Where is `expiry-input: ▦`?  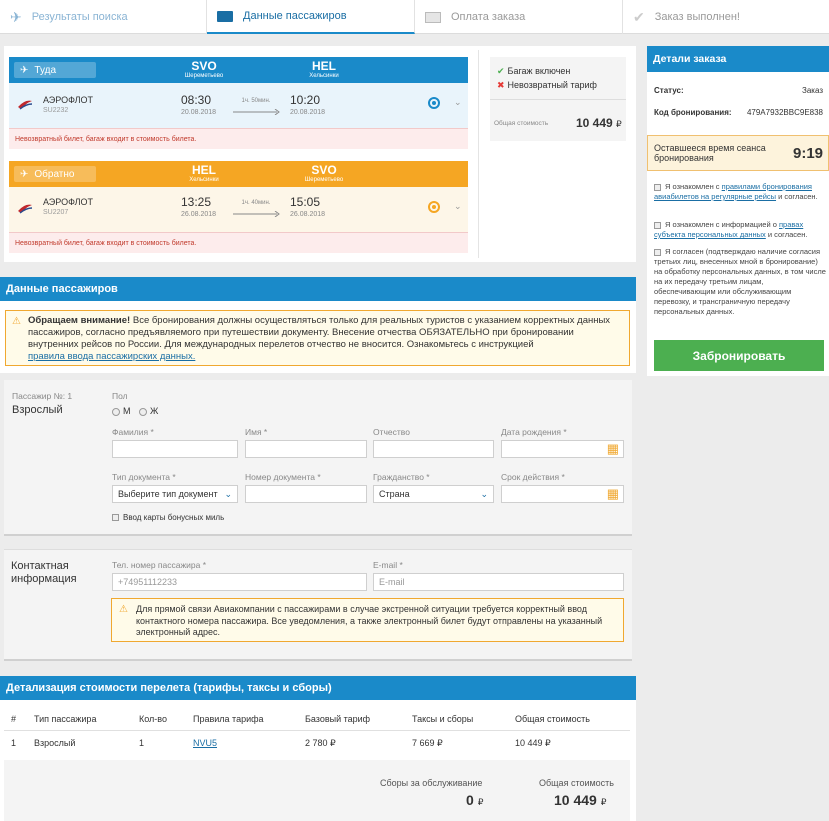 expiry-input: ▦ is located at coordinates (562, 494).